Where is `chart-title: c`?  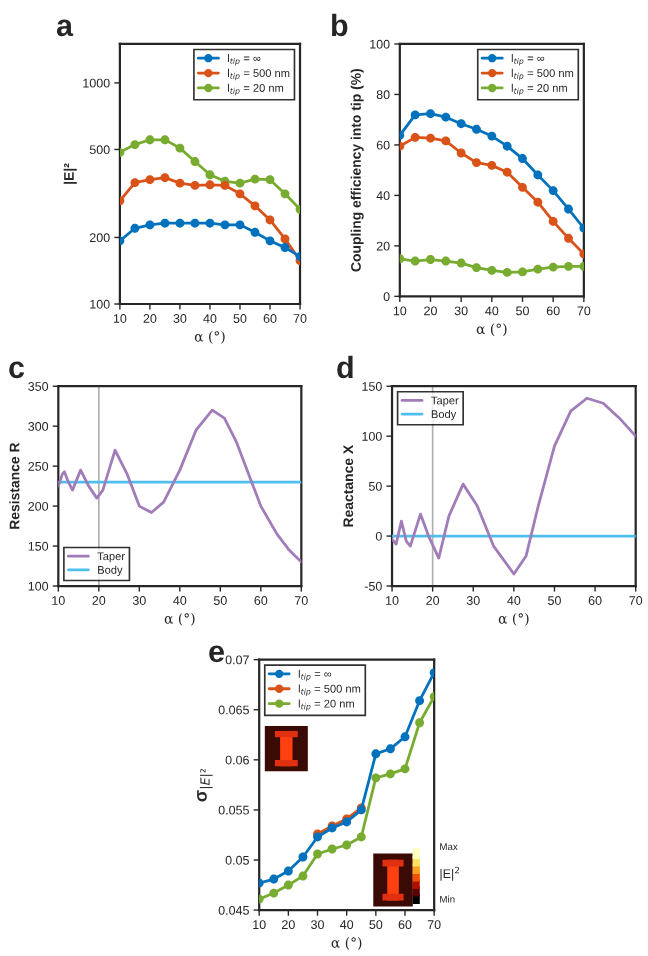
chart-title: c is located at coordinates (17, 370).